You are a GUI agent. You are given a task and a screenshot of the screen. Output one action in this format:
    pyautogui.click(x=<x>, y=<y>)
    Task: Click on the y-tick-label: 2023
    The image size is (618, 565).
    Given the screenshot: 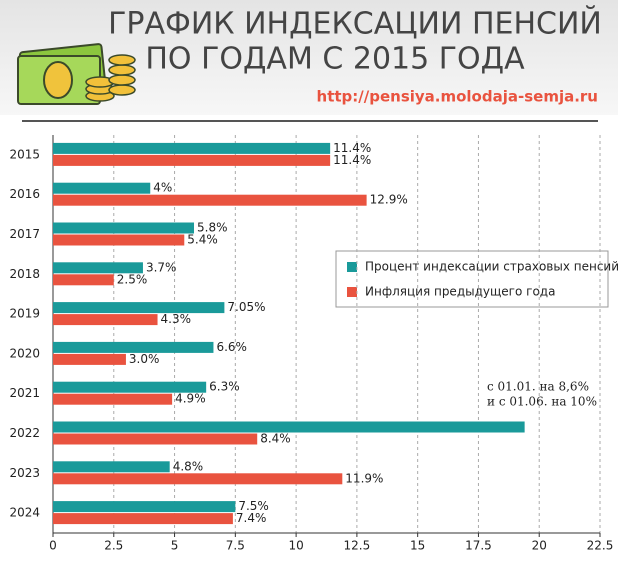 What is the action you would take?
    pyautogui.click(x=24, y=473)
    